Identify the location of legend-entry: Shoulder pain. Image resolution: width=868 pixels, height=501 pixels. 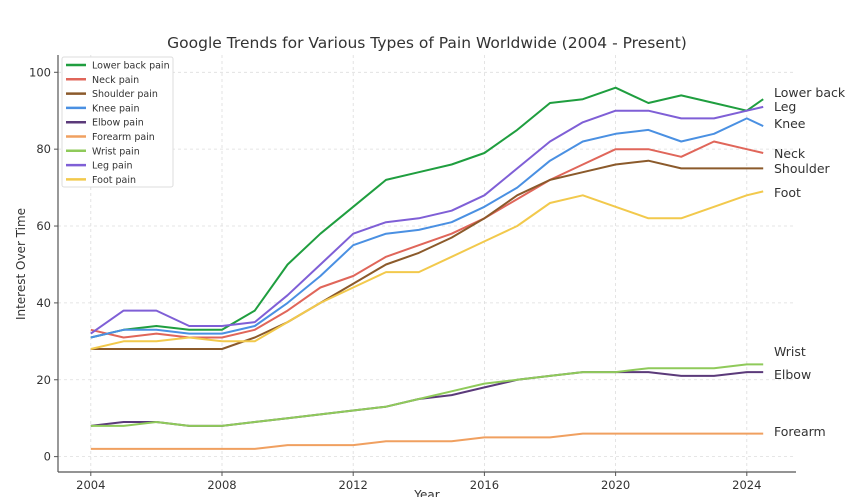
(125, 94).